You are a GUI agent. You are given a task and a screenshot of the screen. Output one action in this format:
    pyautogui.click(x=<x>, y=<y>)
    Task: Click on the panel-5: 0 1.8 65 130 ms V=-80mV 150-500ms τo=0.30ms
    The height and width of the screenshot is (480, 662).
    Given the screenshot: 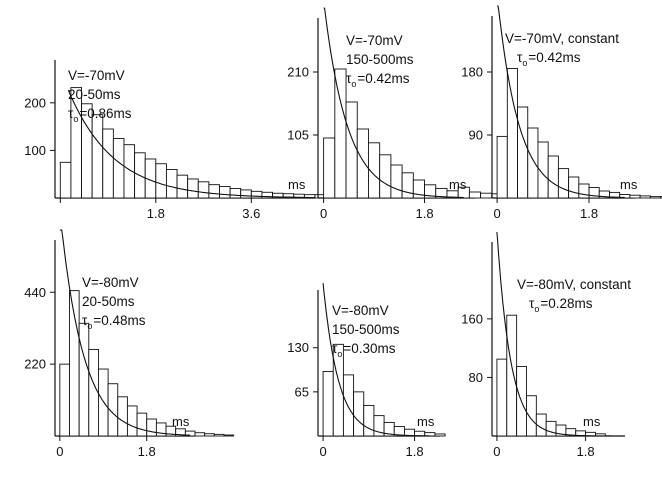 What is the action you would take?
    pyautogui.click(x=366, y=371)
    